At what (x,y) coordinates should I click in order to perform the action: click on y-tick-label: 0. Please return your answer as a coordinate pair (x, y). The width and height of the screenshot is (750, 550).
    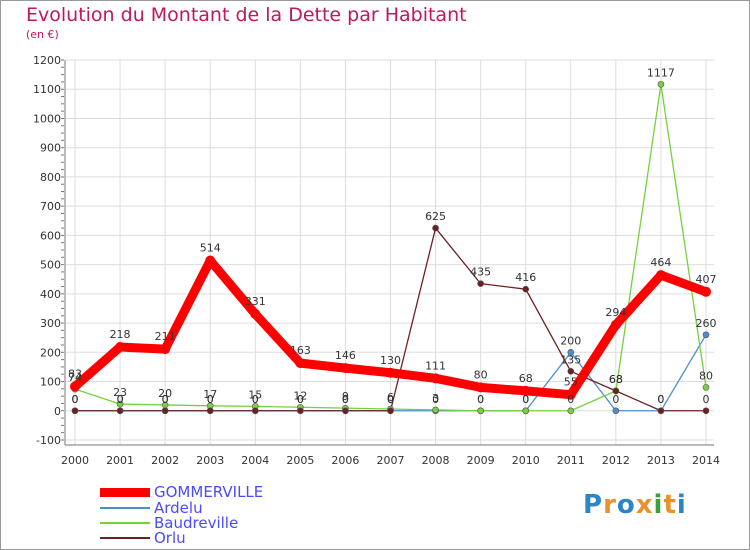
    Looking at the image, I should click on (57, 411).